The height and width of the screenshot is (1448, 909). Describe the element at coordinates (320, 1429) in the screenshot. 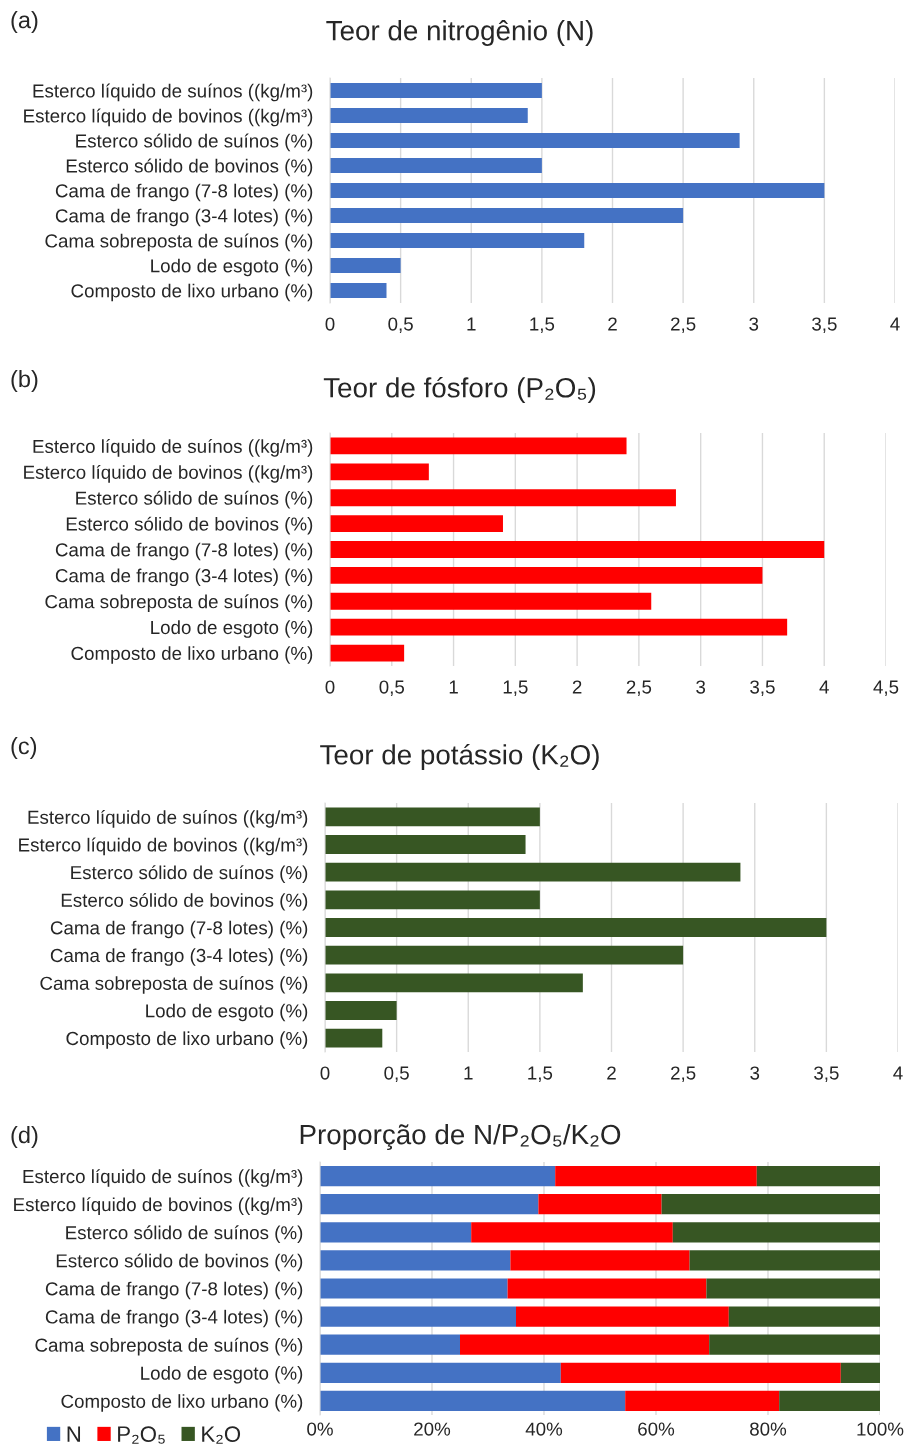

I see `x-tick-label: 0%` at that location.